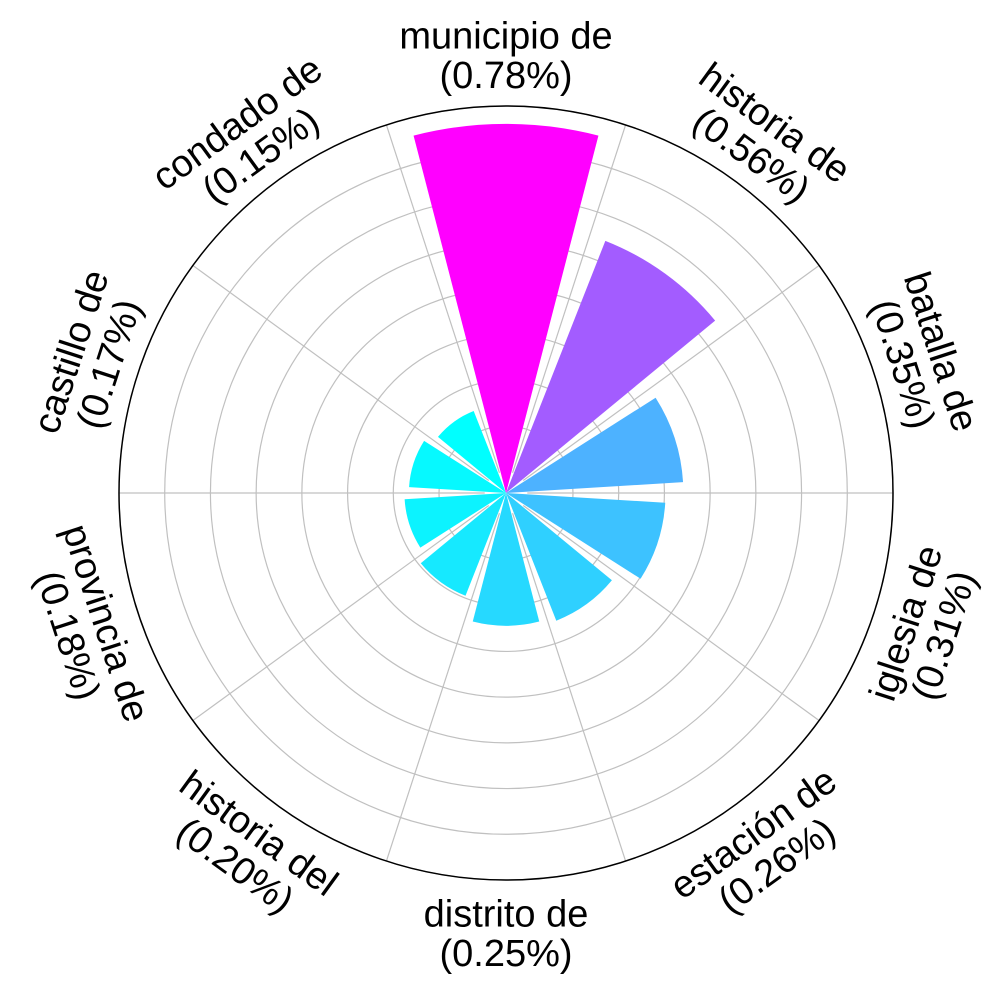 The width and height of the screenshot is (1005, 989). I want to click on category-label-text: municipio de (0.78%), so click(505, 56).